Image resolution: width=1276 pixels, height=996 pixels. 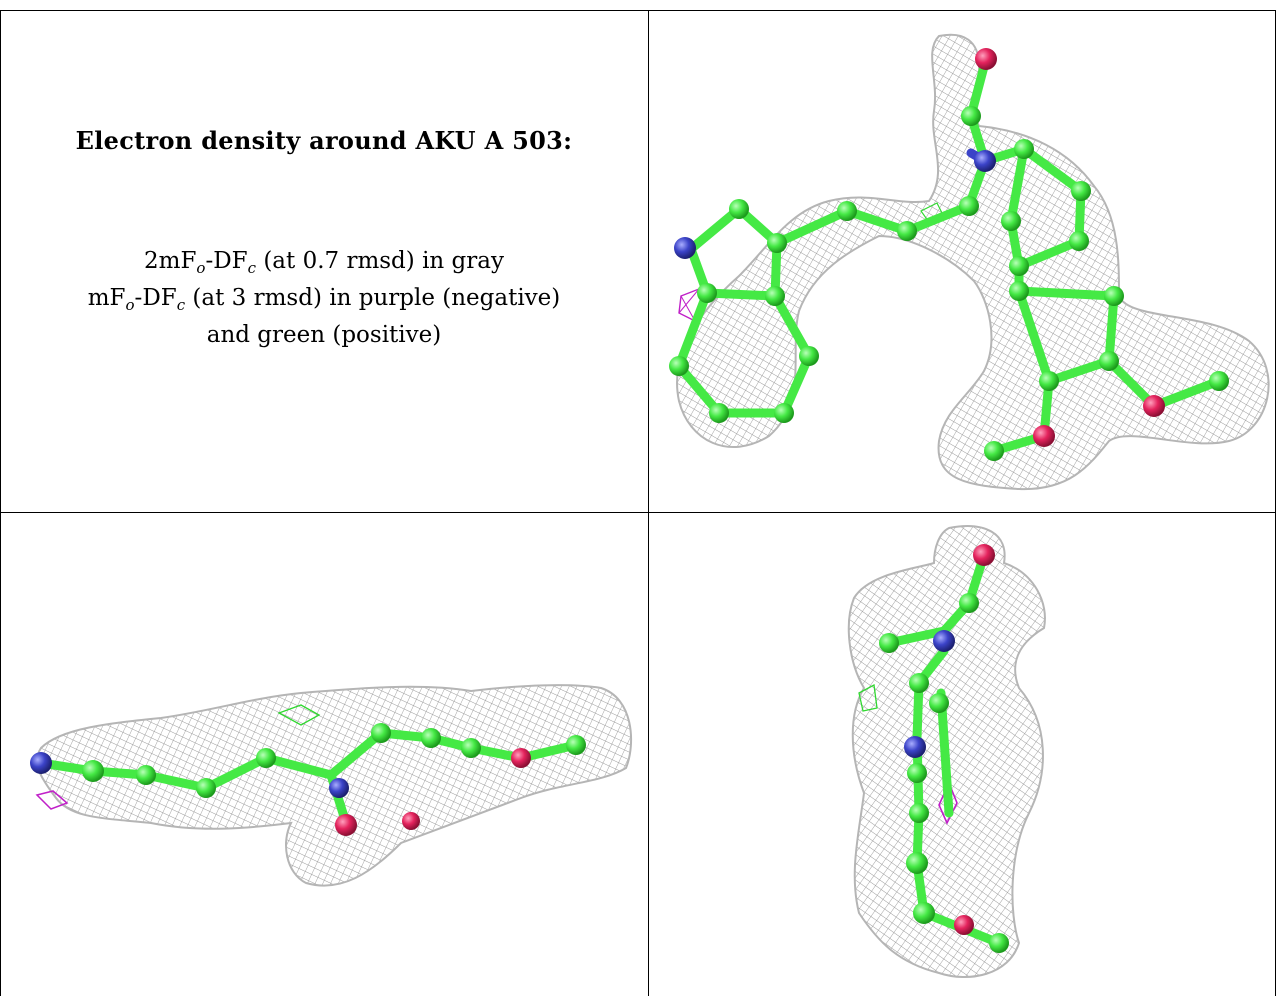 I want to click on border-top, so click(x=638, y=10).